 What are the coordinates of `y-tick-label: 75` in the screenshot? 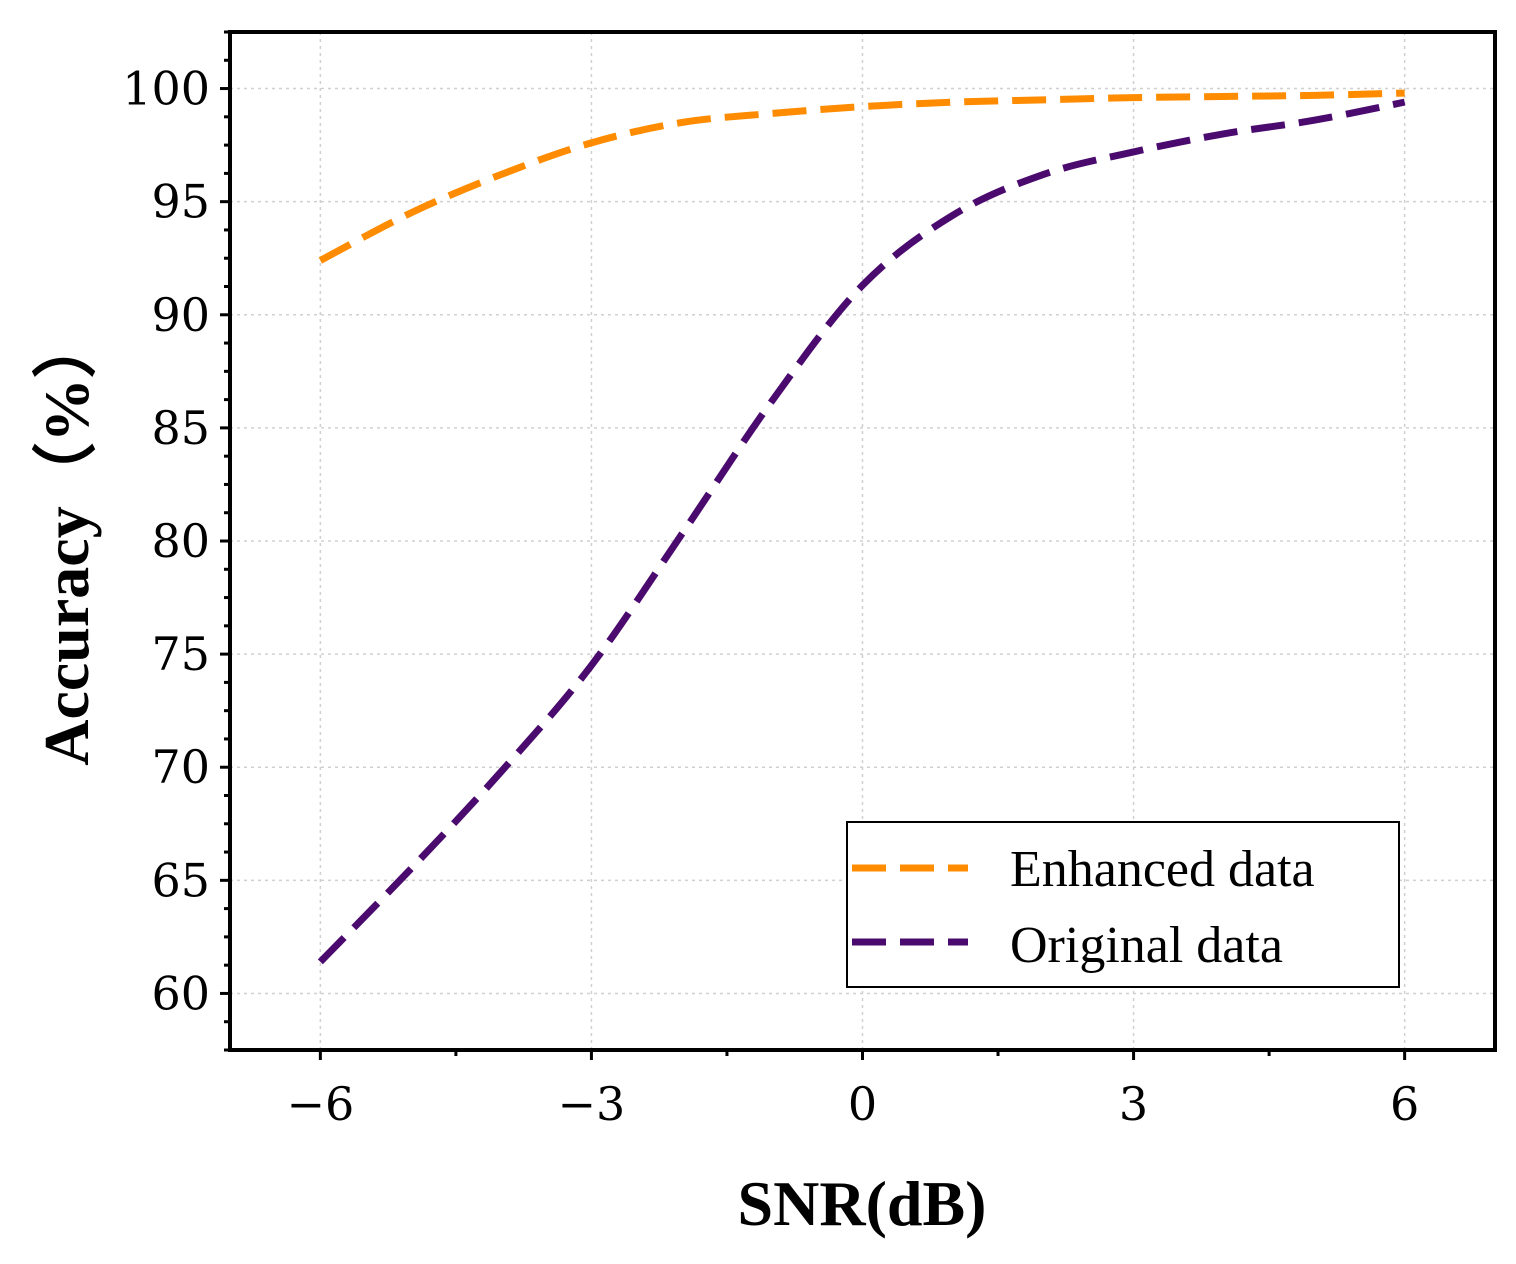 It's located at (180, 654).